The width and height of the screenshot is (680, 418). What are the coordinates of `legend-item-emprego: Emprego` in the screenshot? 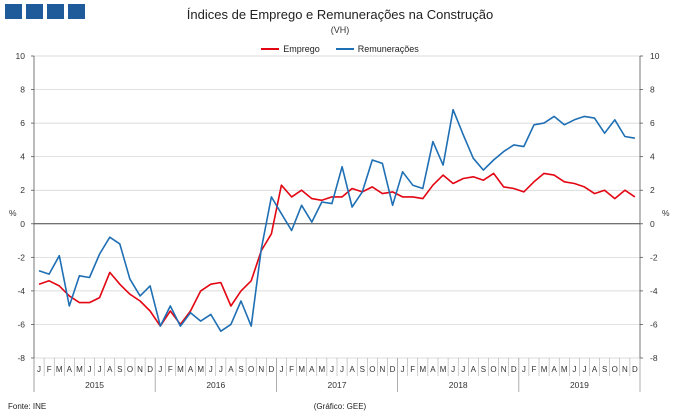 It's located at (290, 49).